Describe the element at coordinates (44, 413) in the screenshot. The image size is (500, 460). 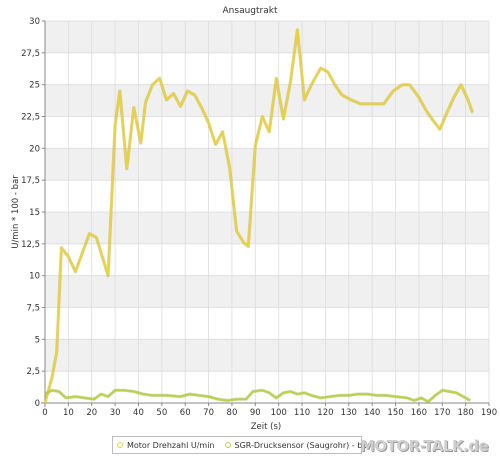
I see `x-tick-label: 0` at that location.